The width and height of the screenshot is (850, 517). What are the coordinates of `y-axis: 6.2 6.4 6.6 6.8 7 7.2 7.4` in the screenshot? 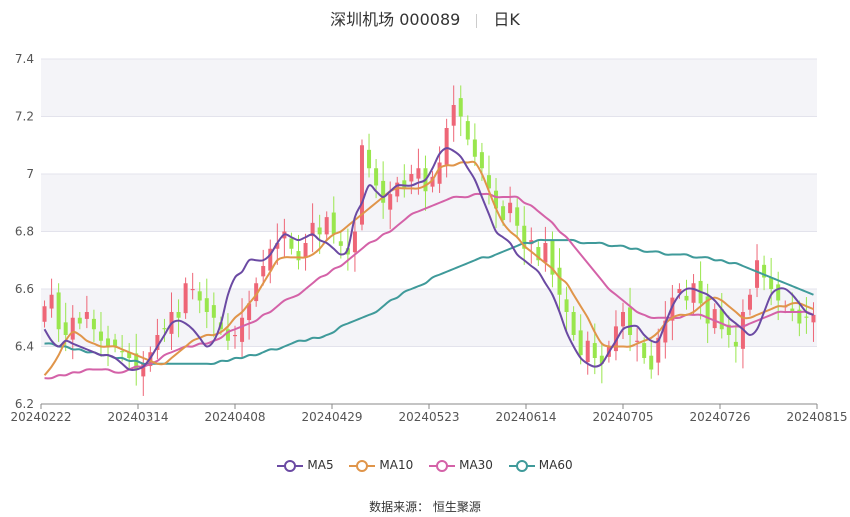 It's located at (24, 231).